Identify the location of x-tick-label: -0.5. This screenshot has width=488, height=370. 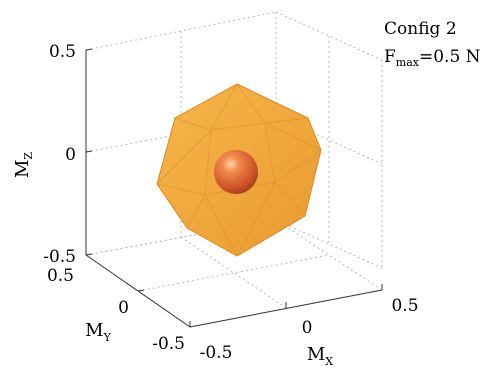
(216, 353).